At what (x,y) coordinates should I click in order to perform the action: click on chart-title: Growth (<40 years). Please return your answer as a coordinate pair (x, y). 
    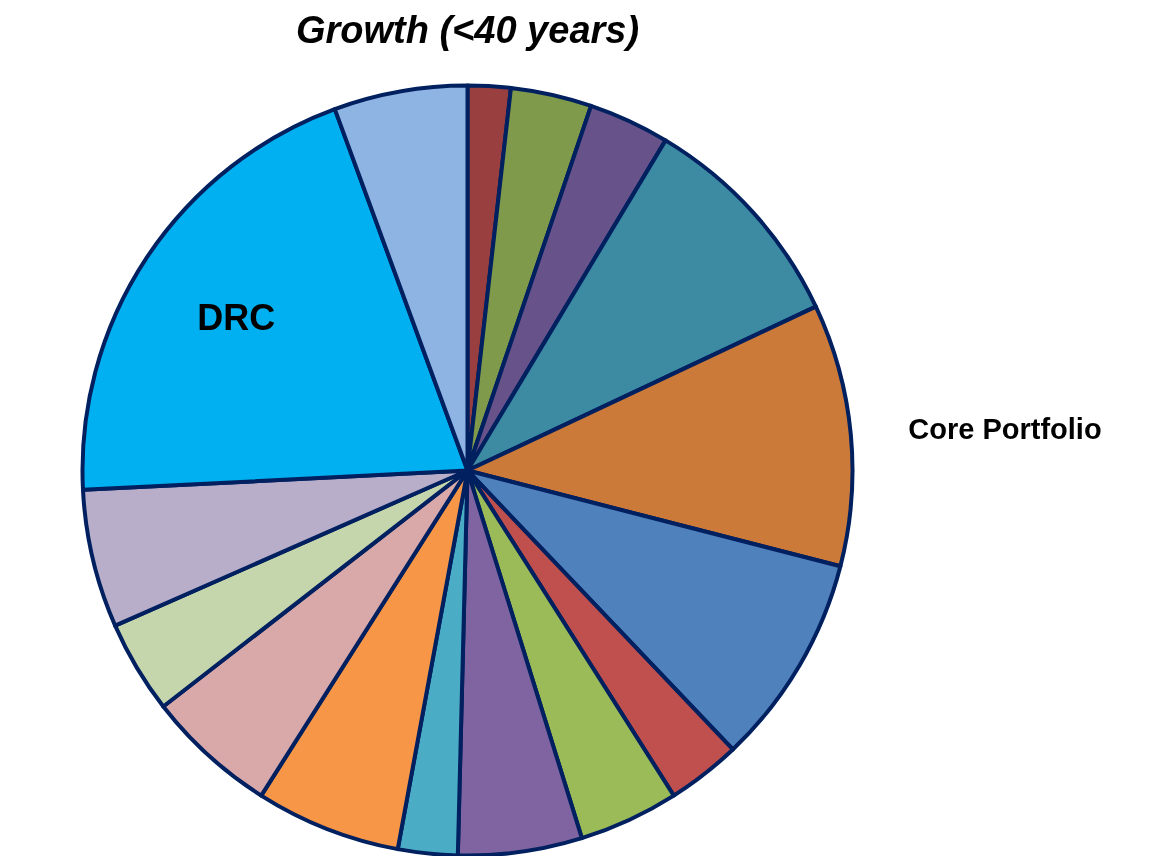
    Looking at the image, I should click on (467, 29).